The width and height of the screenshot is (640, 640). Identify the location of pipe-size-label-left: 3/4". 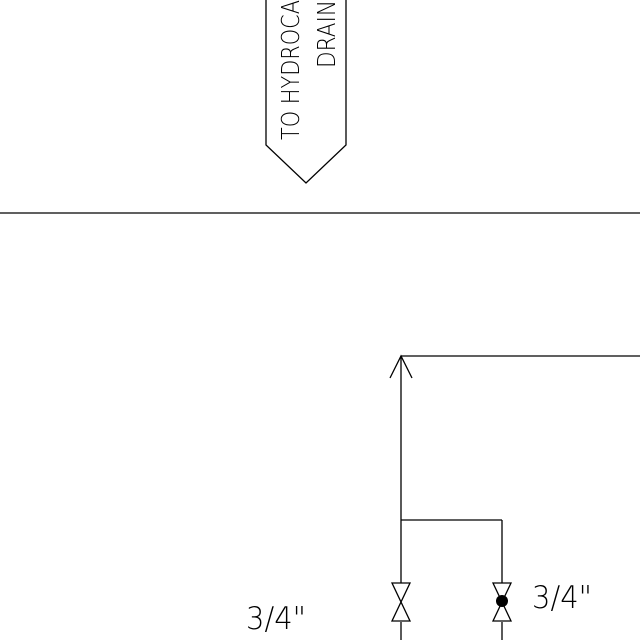
(276, 619).